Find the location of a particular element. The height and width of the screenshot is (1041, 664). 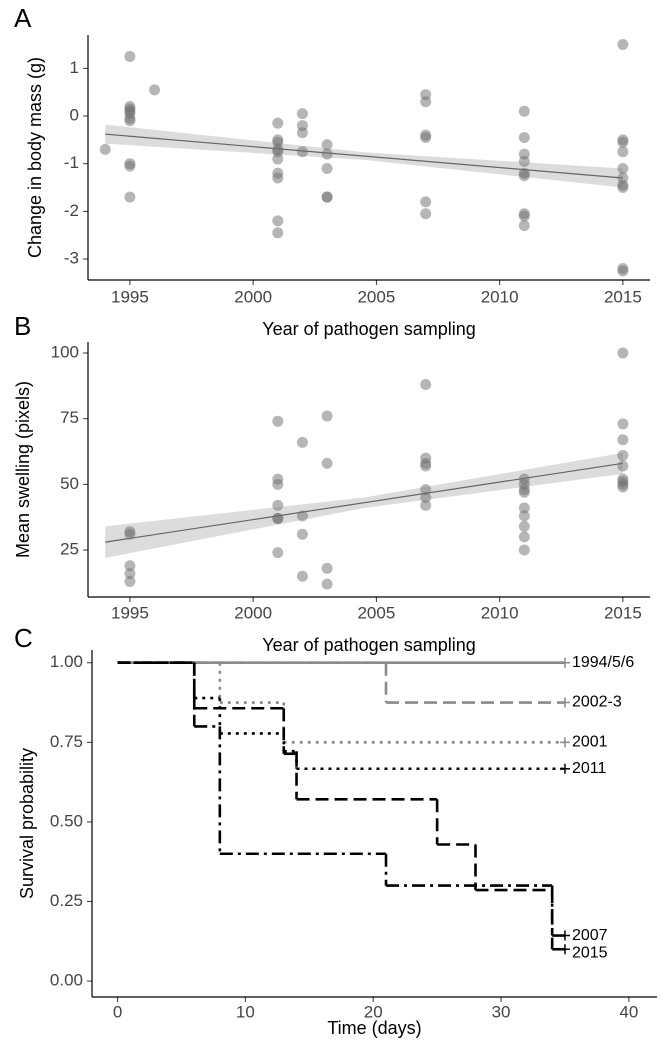

y-axis-title: Mean swelling (pixels) is located at coordinates (23, 469).